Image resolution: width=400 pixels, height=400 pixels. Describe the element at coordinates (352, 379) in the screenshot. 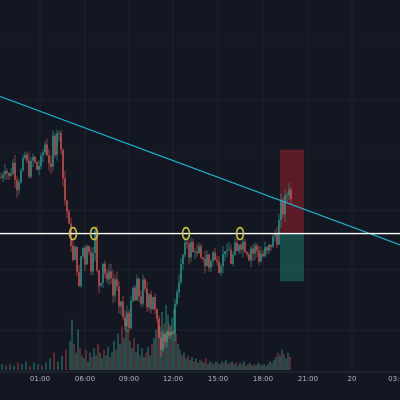

I see `x-tick-label: 20` at that location.